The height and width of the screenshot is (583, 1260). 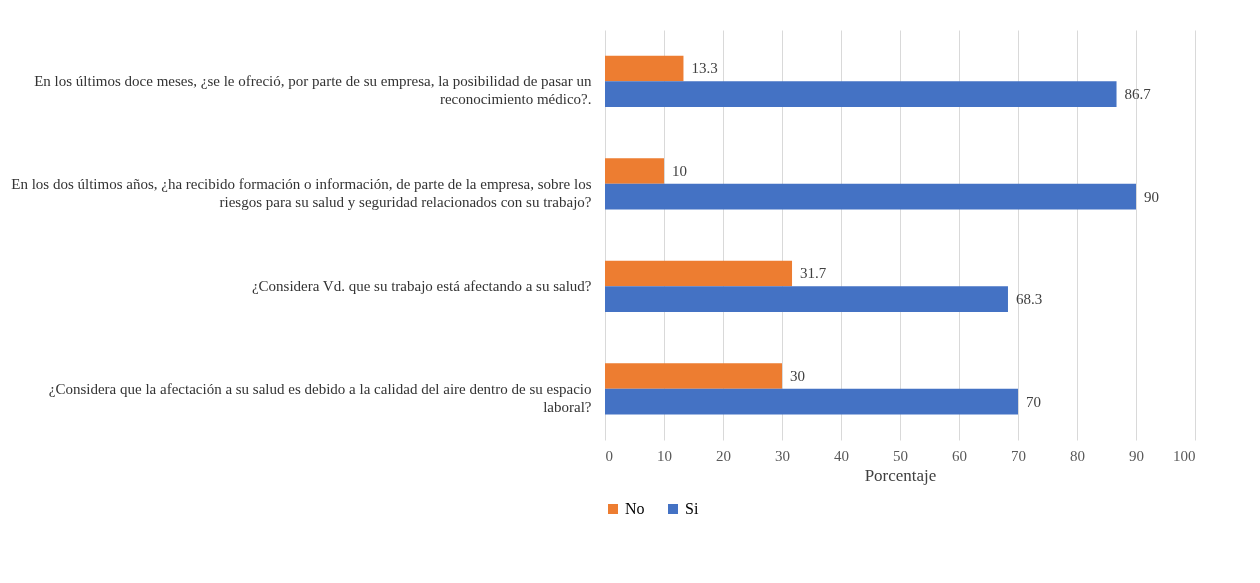 I want to click on x-tick-label: 20, so click(x=723, y=455).